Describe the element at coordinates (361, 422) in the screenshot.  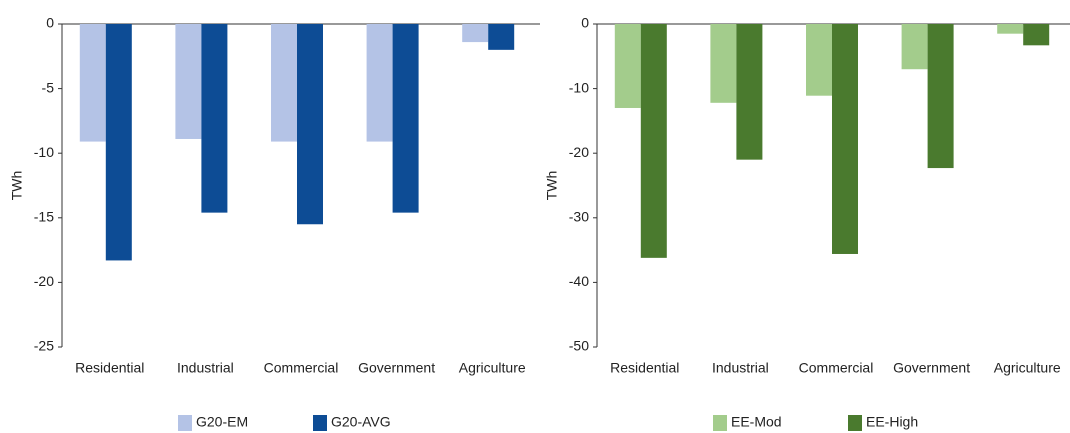
I see `legend-label: G20-AVG` at that location.